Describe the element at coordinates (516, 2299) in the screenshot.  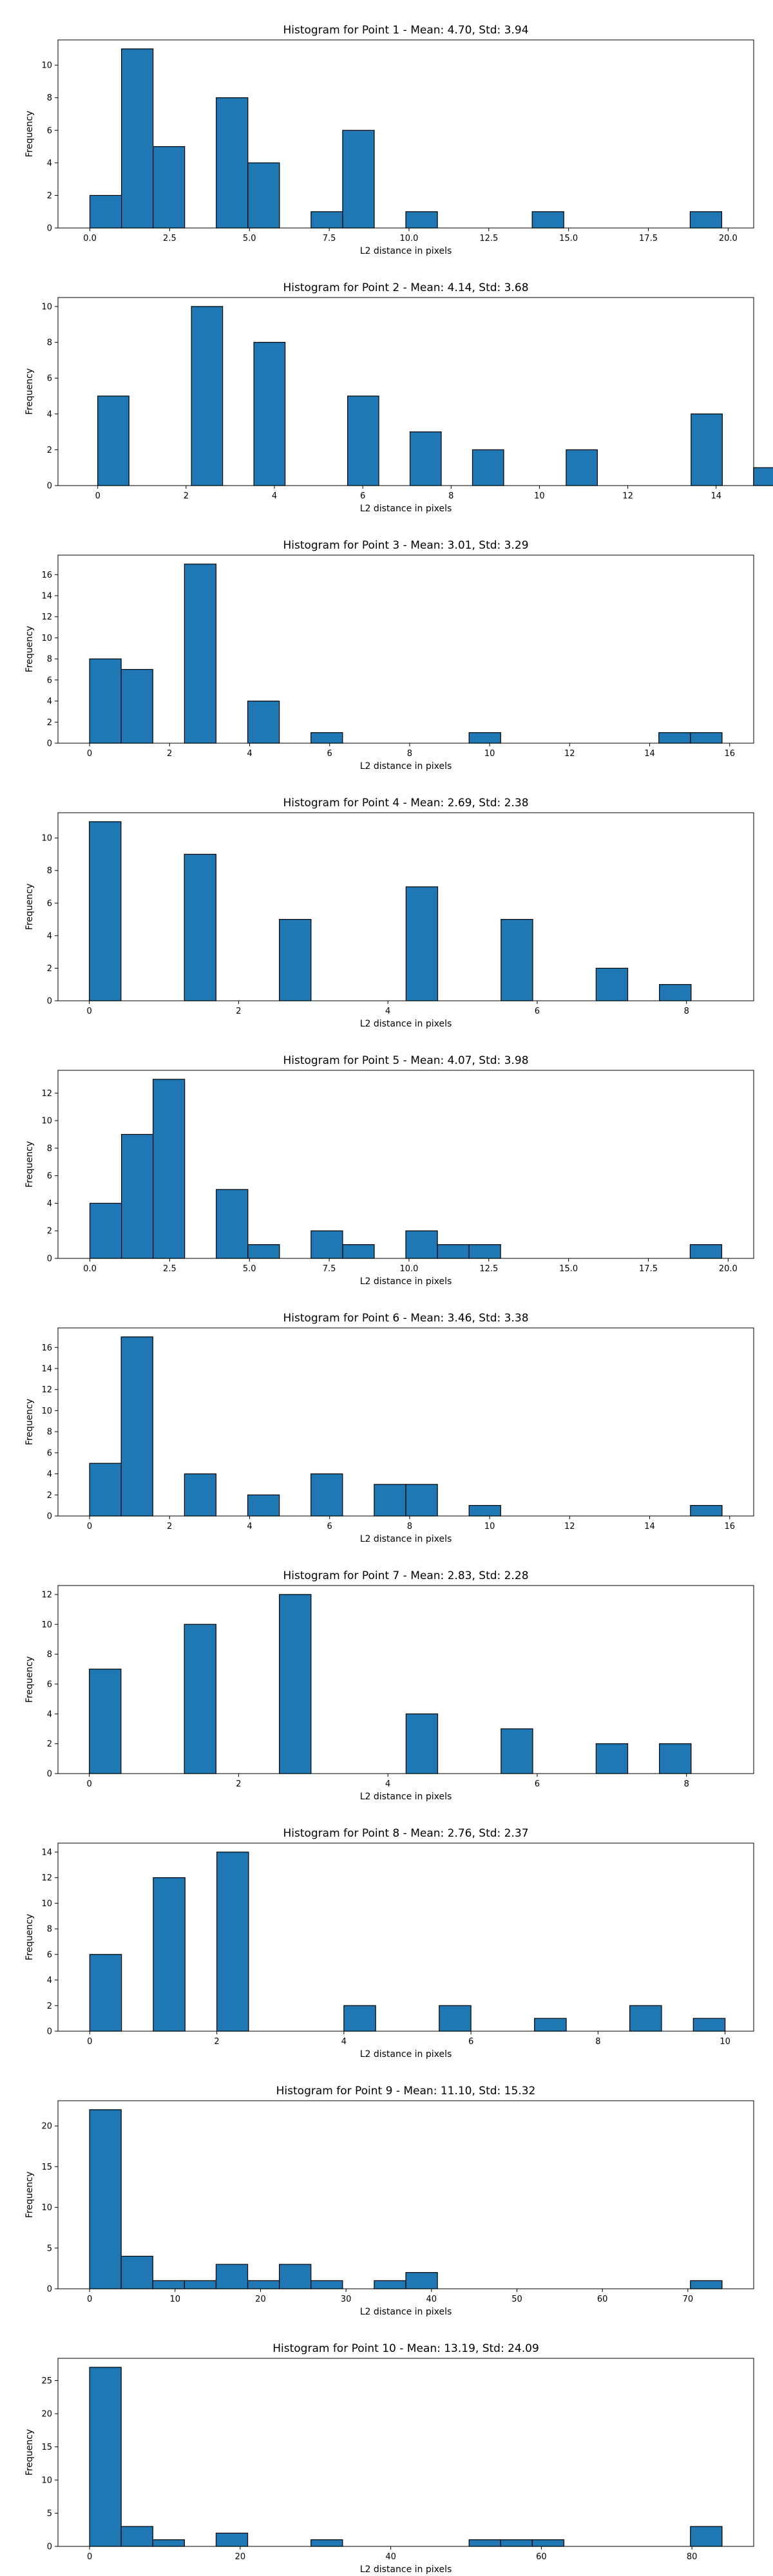
I see `x-tick-label: 50` at that location.